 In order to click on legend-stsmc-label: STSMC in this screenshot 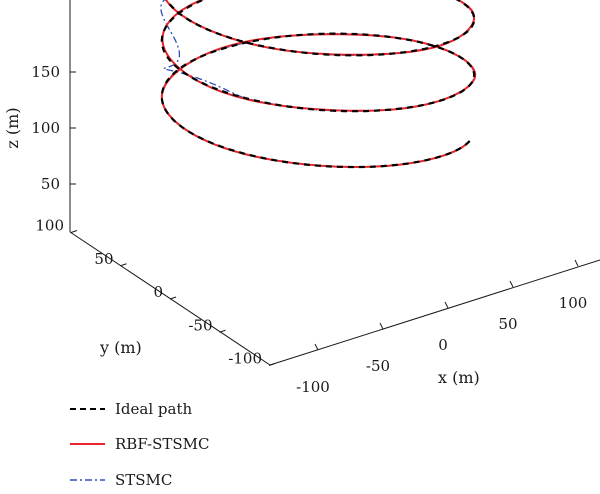, I will do `click(143, 480)`.